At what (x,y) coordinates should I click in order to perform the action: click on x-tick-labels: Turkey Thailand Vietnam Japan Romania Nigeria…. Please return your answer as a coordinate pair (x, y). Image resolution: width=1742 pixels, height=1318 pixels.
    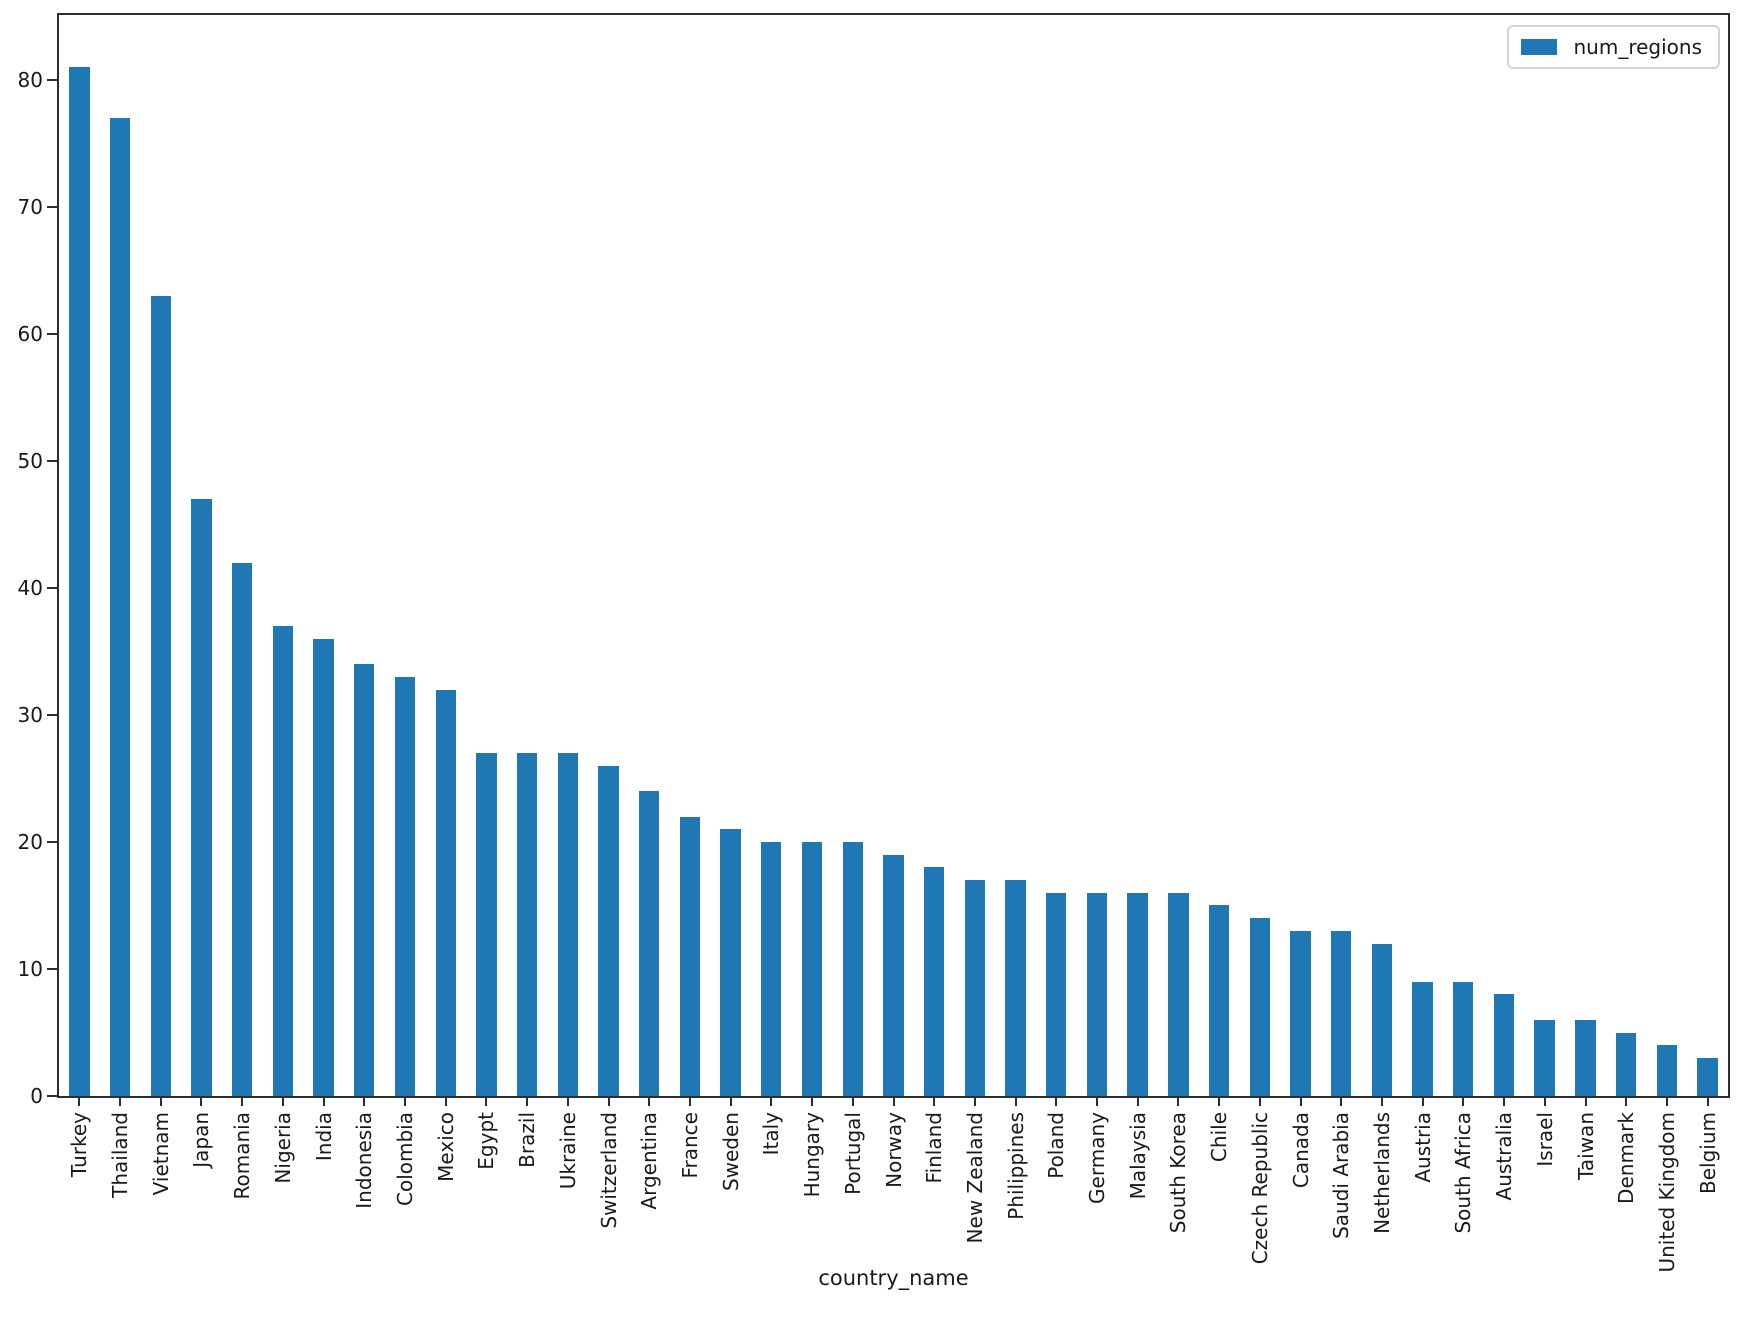
    Looking at the image, I should click on (893, 1197).